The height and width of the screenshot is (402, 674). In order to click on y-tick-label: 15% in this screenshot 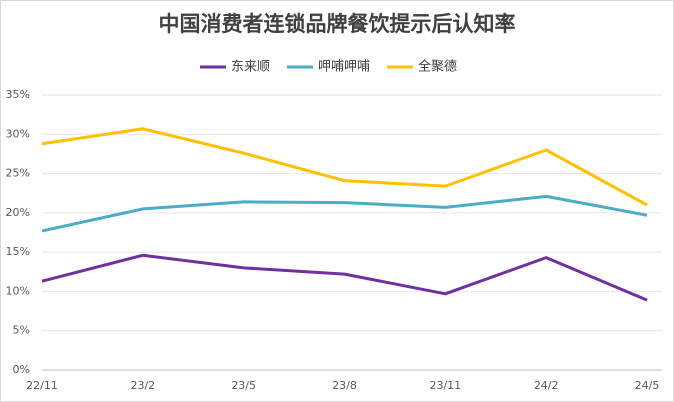, I will do `click(18, 251)`.